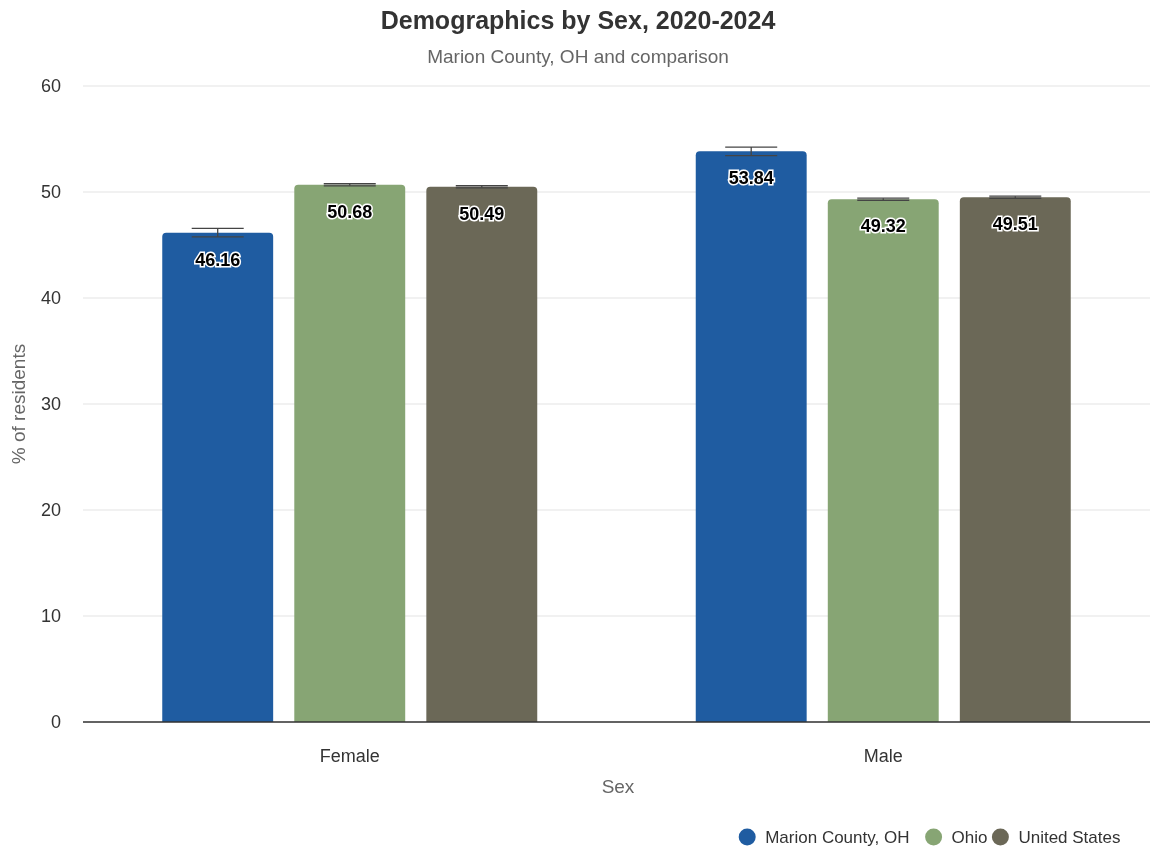 The width and height of the screenshot is (1150, 847). Describe the element at coordinates (969, 837) in the screenshot. I see `legend-label: Ohio` at that location.